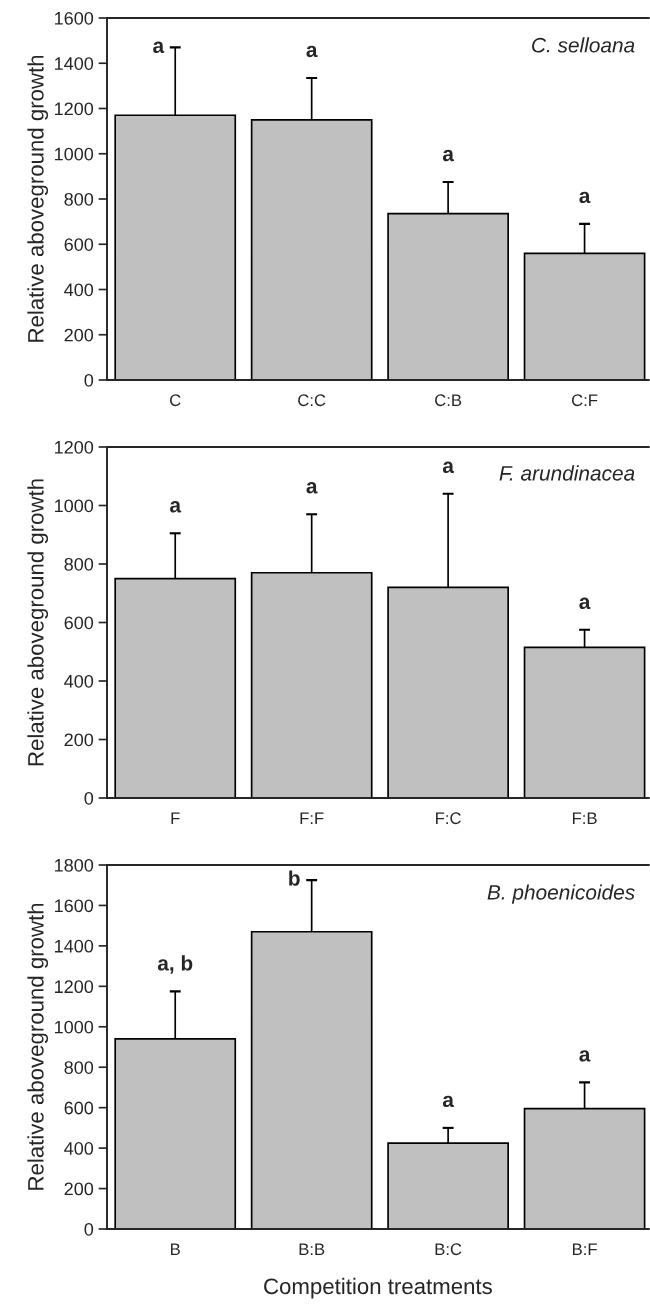 This screenshot has width=650, height=1306. What do you see at coordinates (378, 1288) in the screenshot?
I see `x-axis-title: Competition treatments` at bounding box center [378, 1288].